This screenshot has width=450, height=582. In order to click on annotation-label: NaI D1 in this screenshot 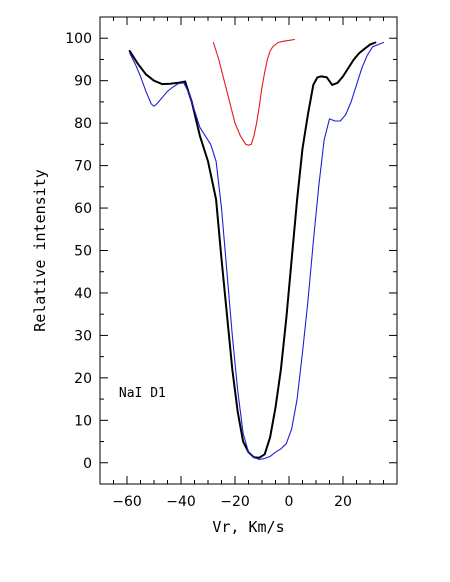, I will do `click(142, 393)`.